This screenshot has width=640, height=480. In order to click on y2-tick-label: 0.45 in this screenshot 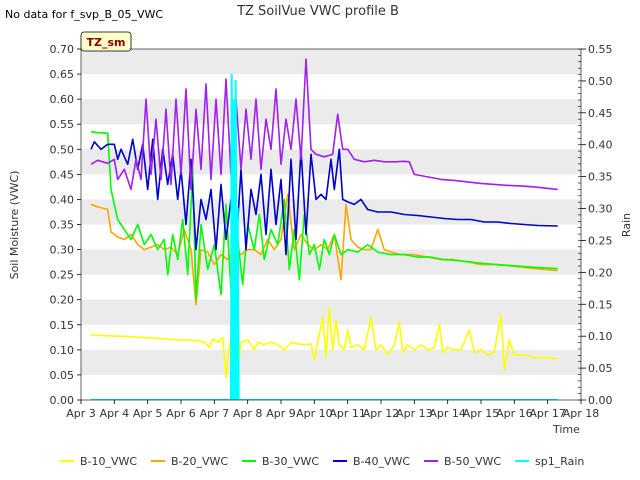, I will do `click(600, 113)`.